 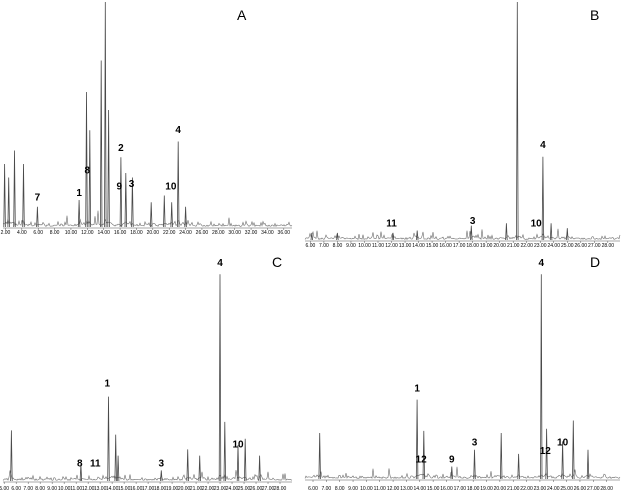 What do you see at coordinates (267, 233) in the screenshot?
I see `x-tick-label: 34.00` at bounding box center [267, 233].